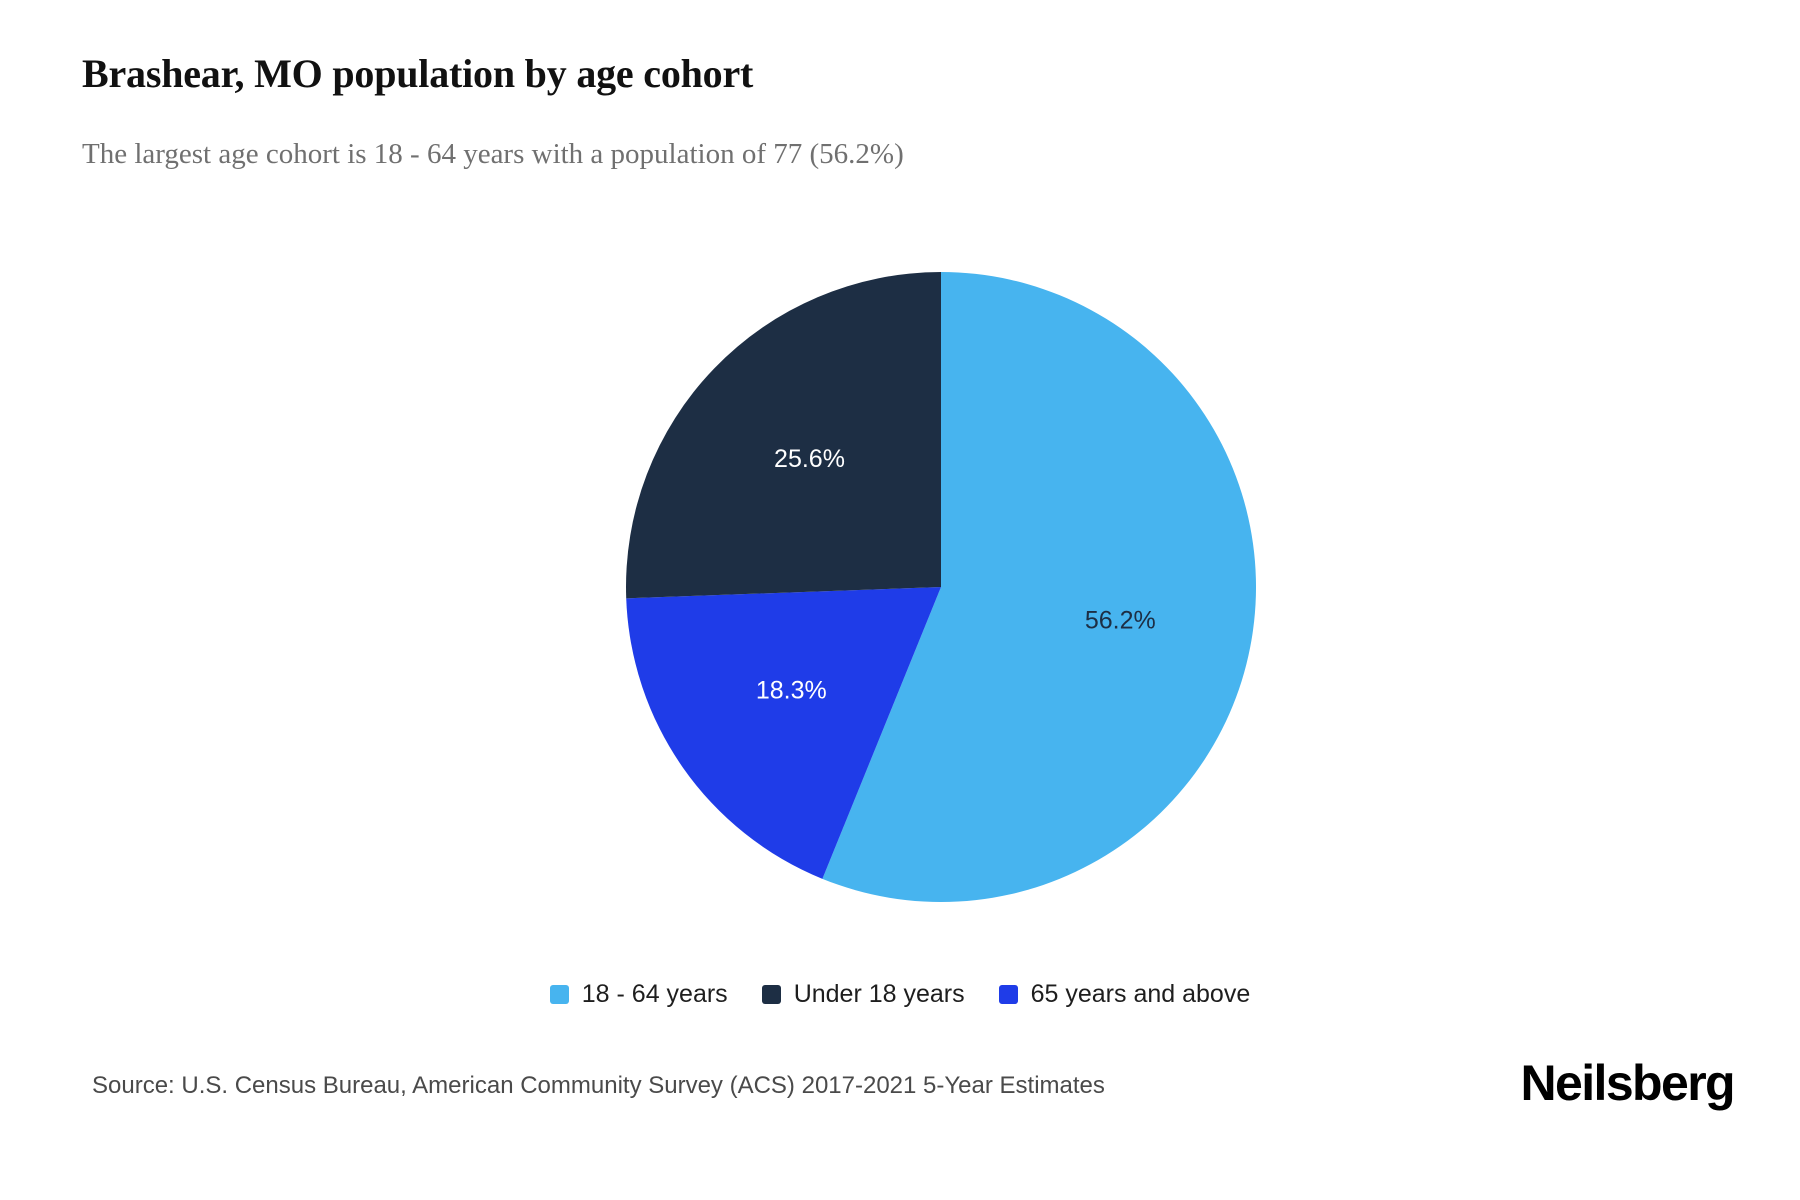  I want to click on legend-item-label: 18 - 64 years, so click(654, 994).